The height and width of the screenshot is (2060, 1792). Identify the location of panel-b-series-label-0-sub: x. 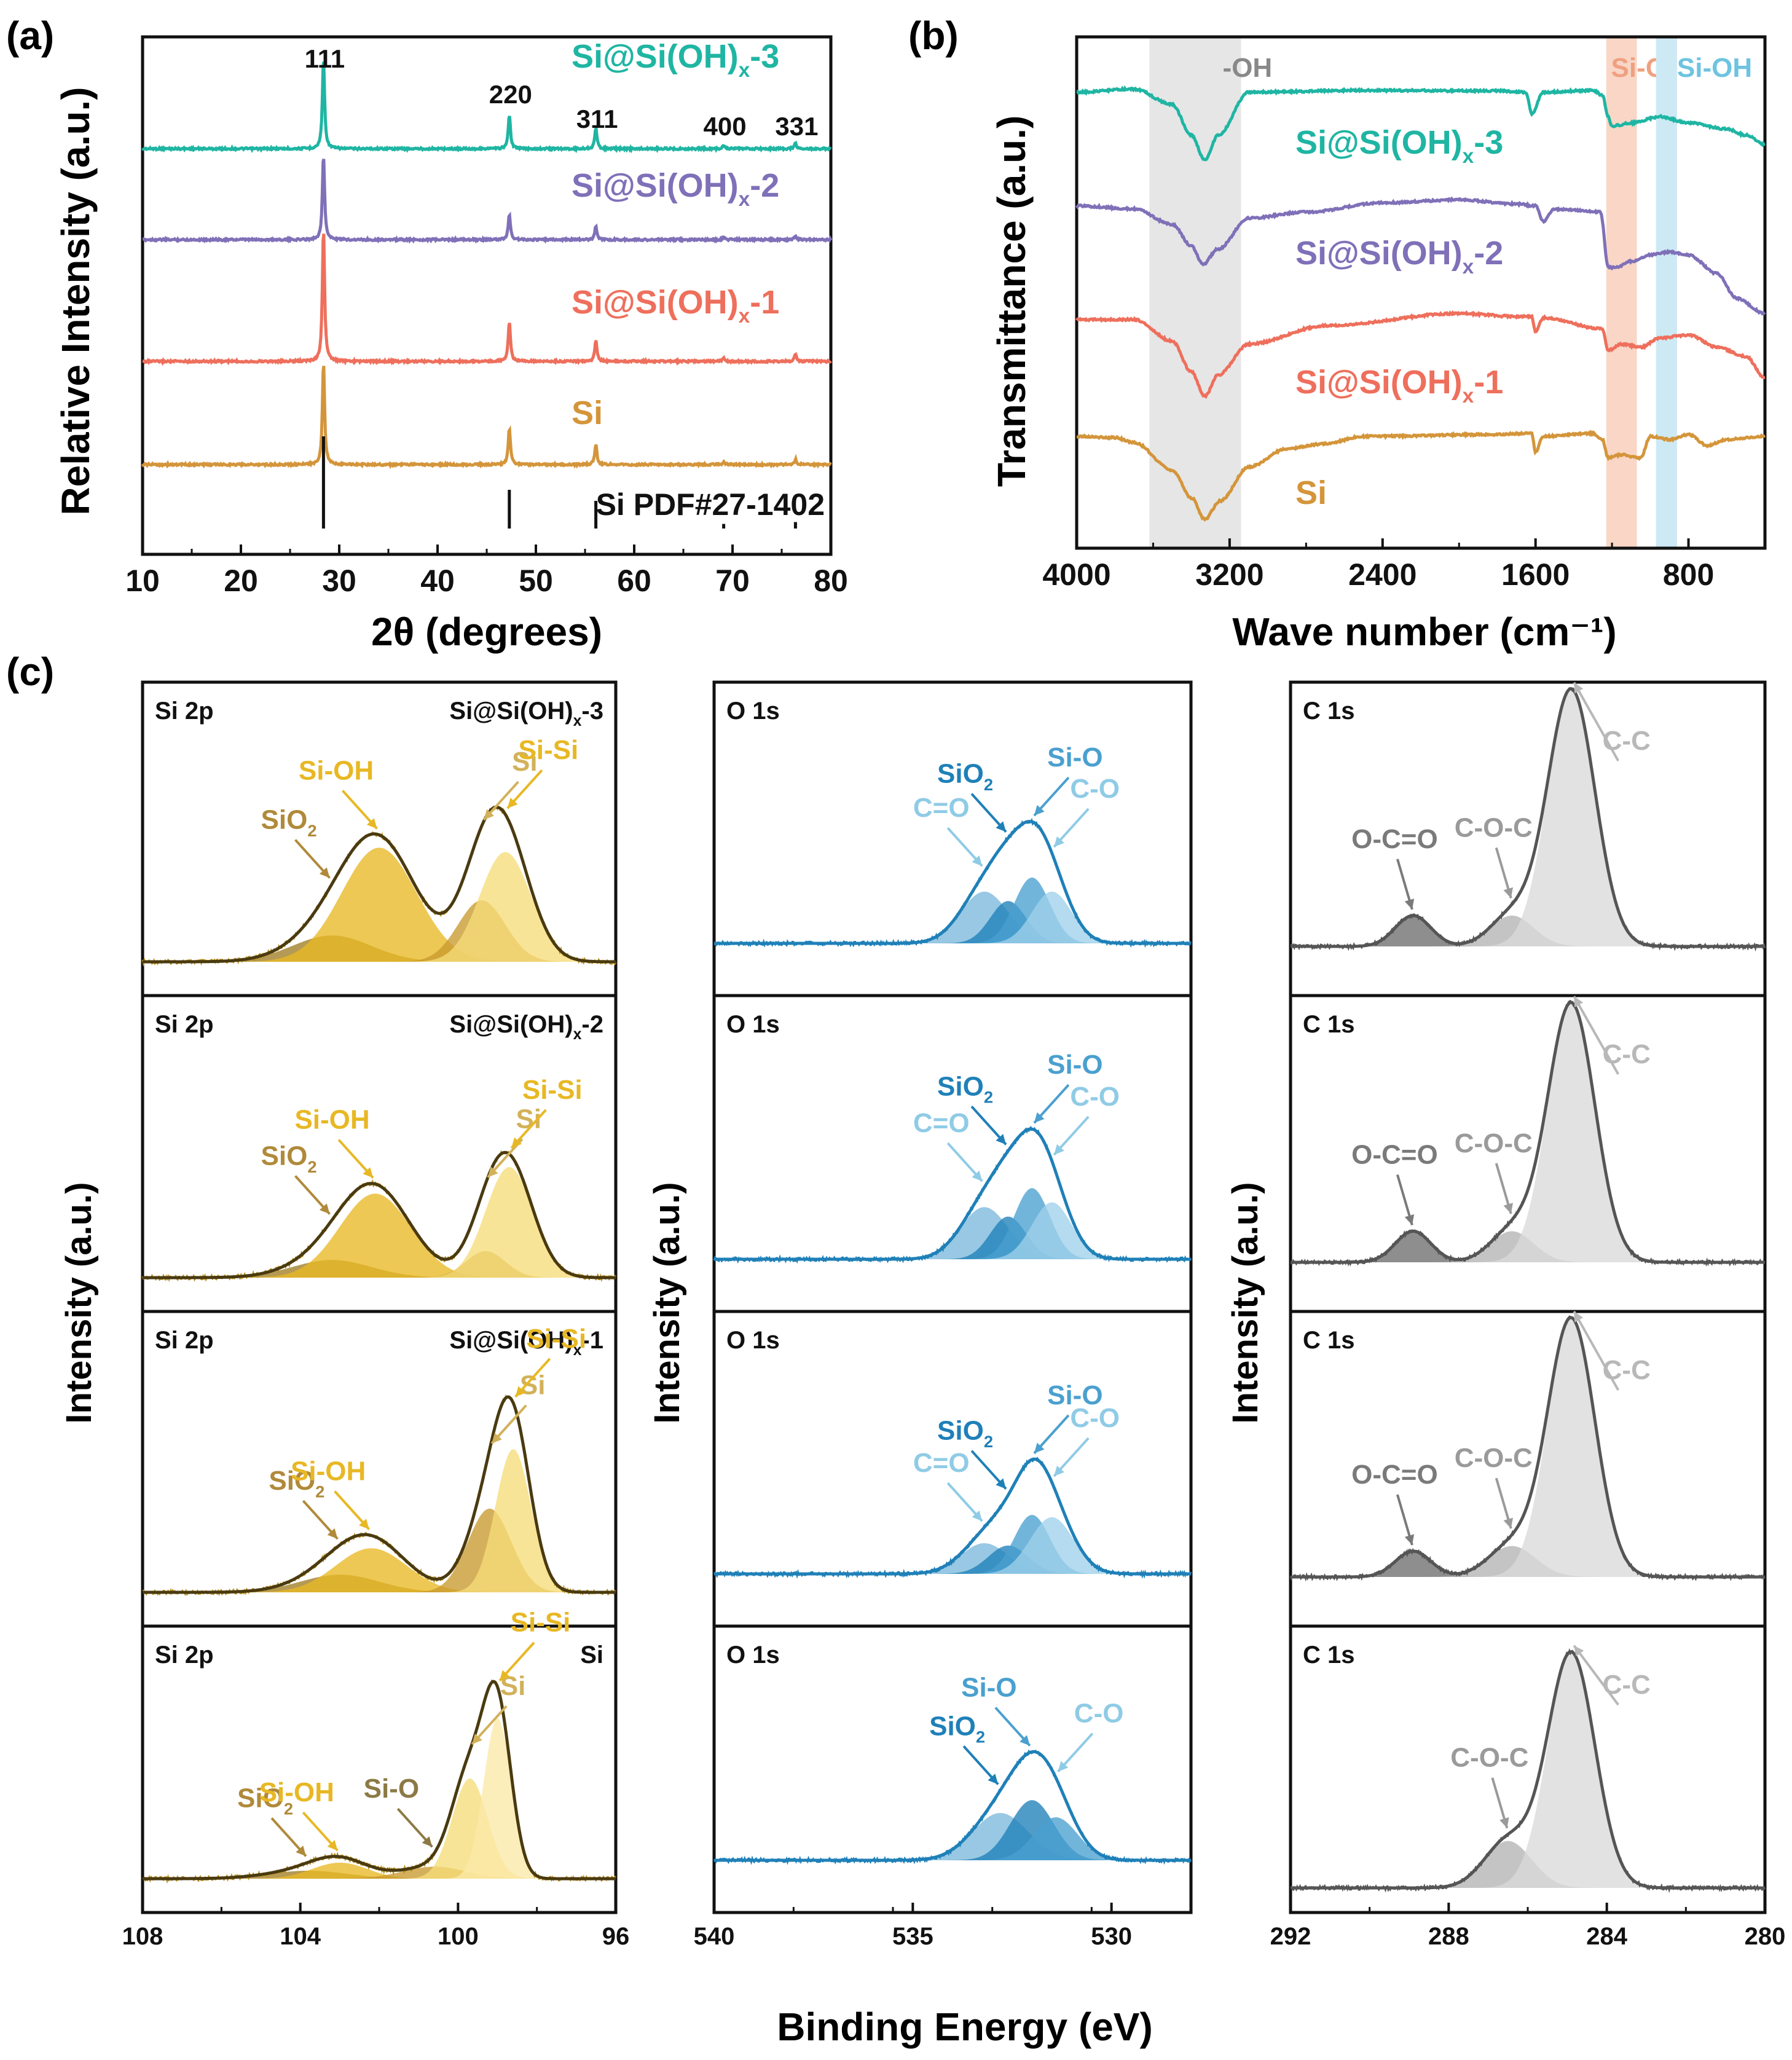
(1468, 156).